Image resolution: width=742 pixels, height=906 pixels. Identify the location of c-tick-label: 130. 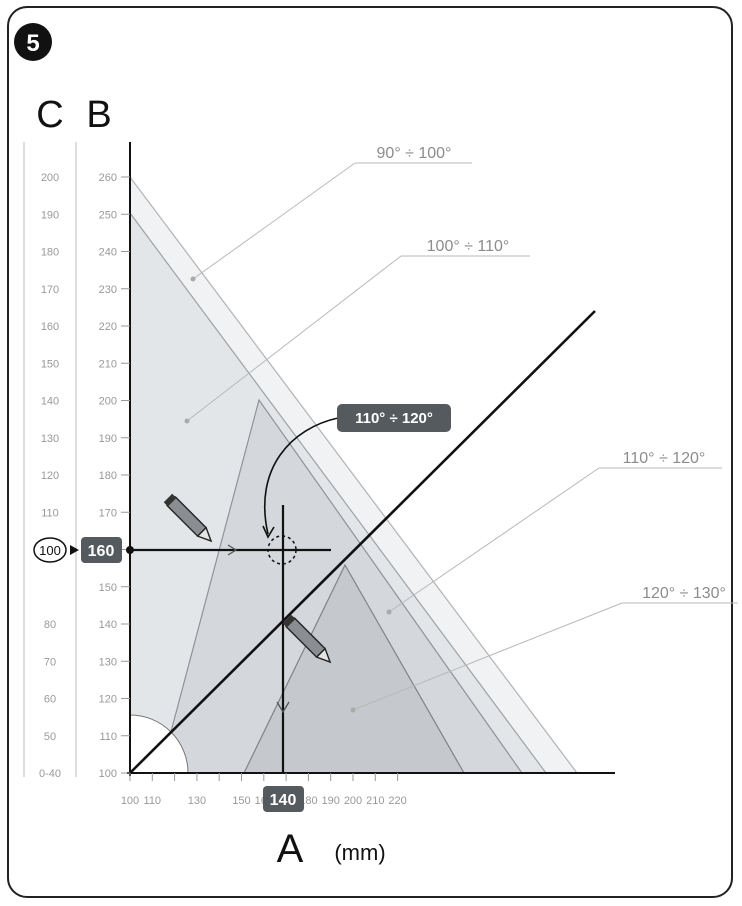
(50, 439).